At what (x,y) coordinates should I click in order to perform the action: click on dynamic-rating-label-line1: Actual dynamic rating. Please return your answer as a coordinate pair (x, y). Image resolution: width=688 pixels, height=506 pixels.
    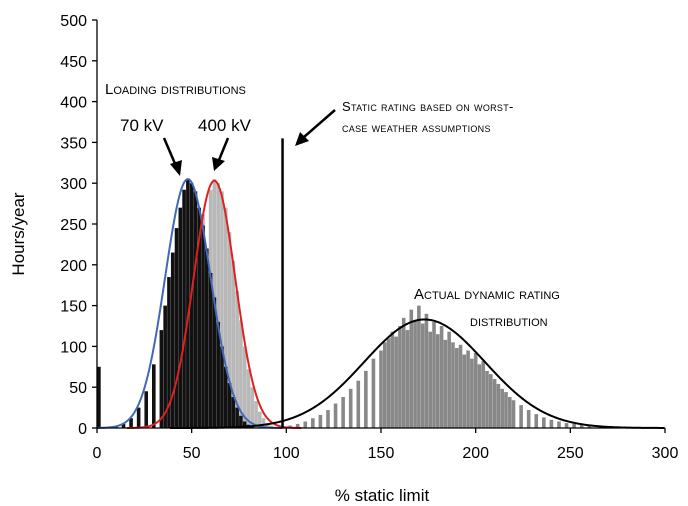
    Looking at the image, I should click on (487, 294).